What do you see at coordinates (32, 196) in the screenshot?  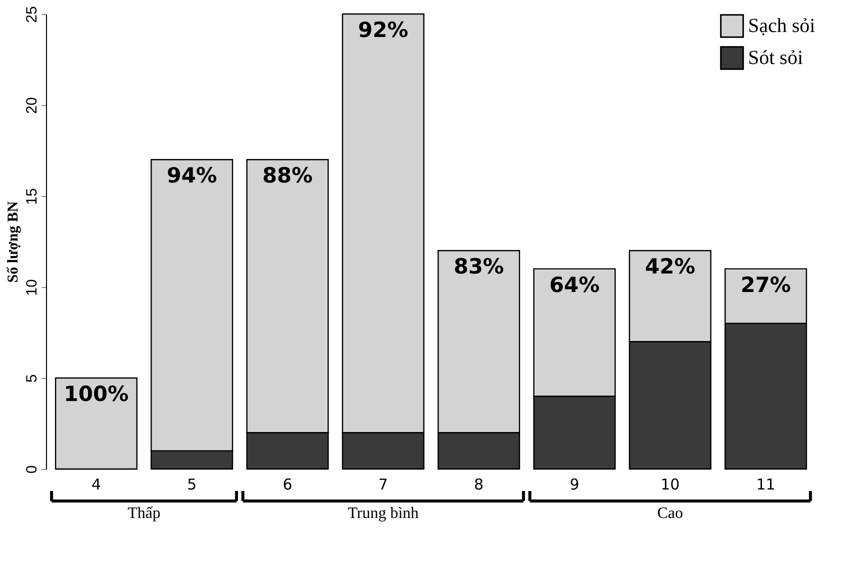 I see `y-tick-label: 15` at bounding box center [32, 196].